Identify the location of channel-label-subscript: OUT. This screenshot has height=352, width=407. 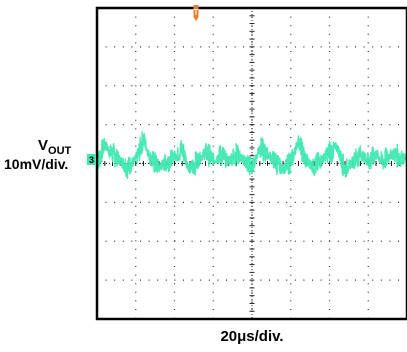
(60, 151).